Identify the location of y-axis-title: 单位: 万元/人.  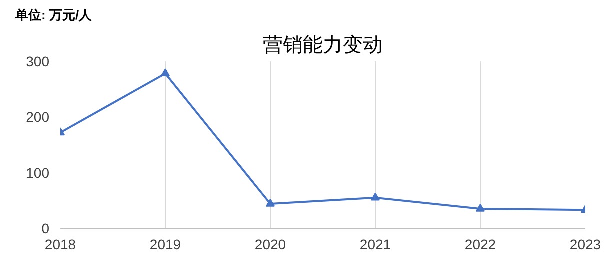
(54, 15).